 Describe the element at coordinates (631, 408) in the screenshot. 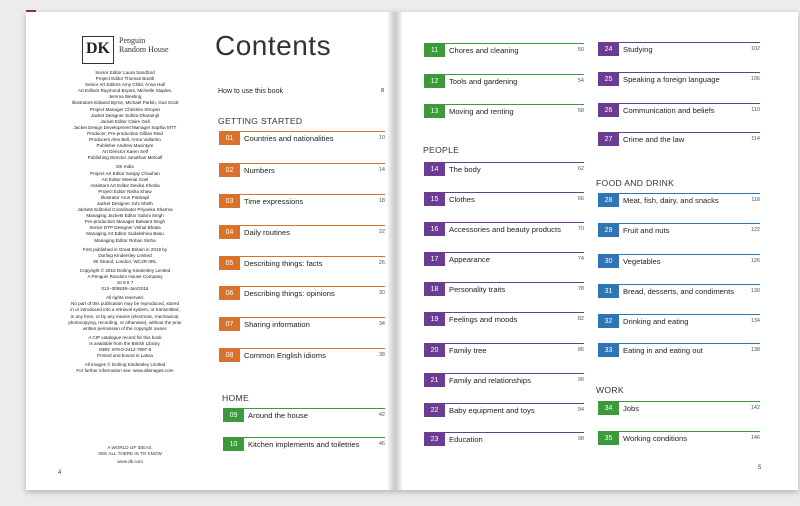

I see `toc-entry-label: Jobs` at that location.